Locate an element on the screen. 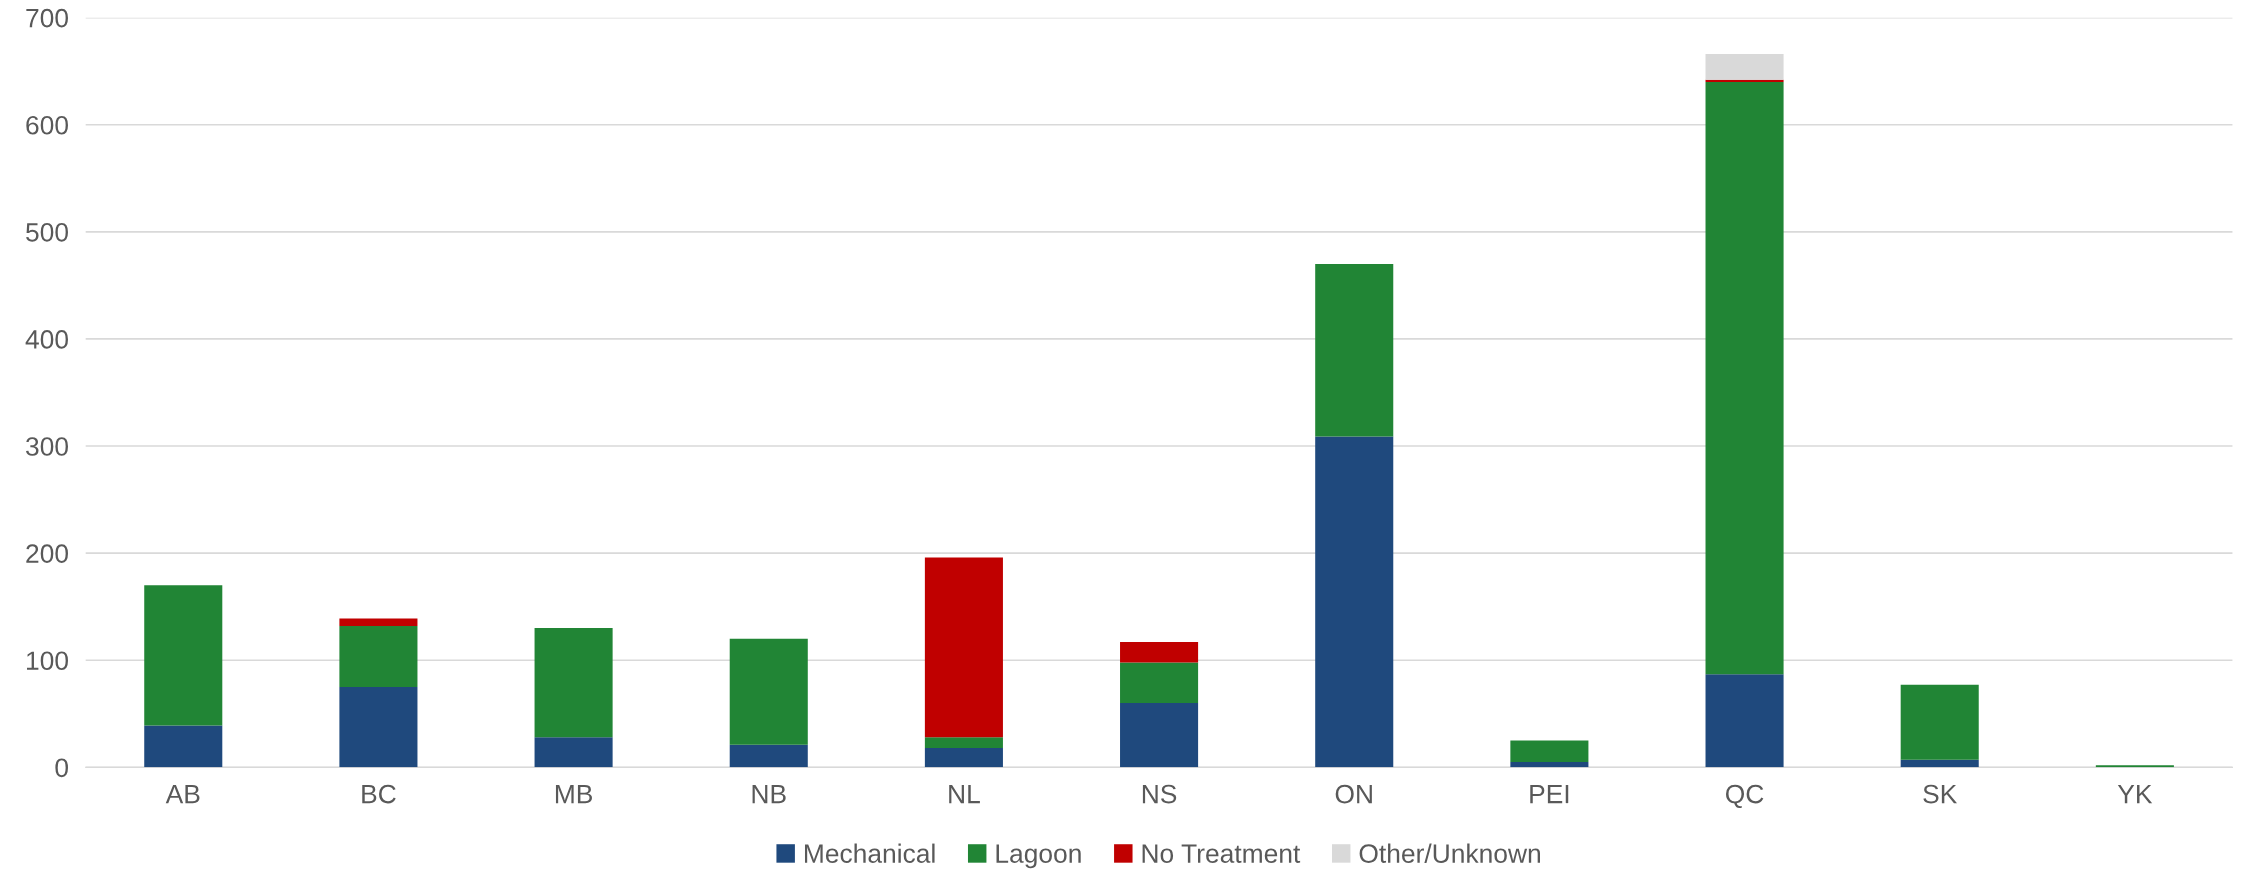  x-tick-label: PEI is located at coordinates (1549, 794).